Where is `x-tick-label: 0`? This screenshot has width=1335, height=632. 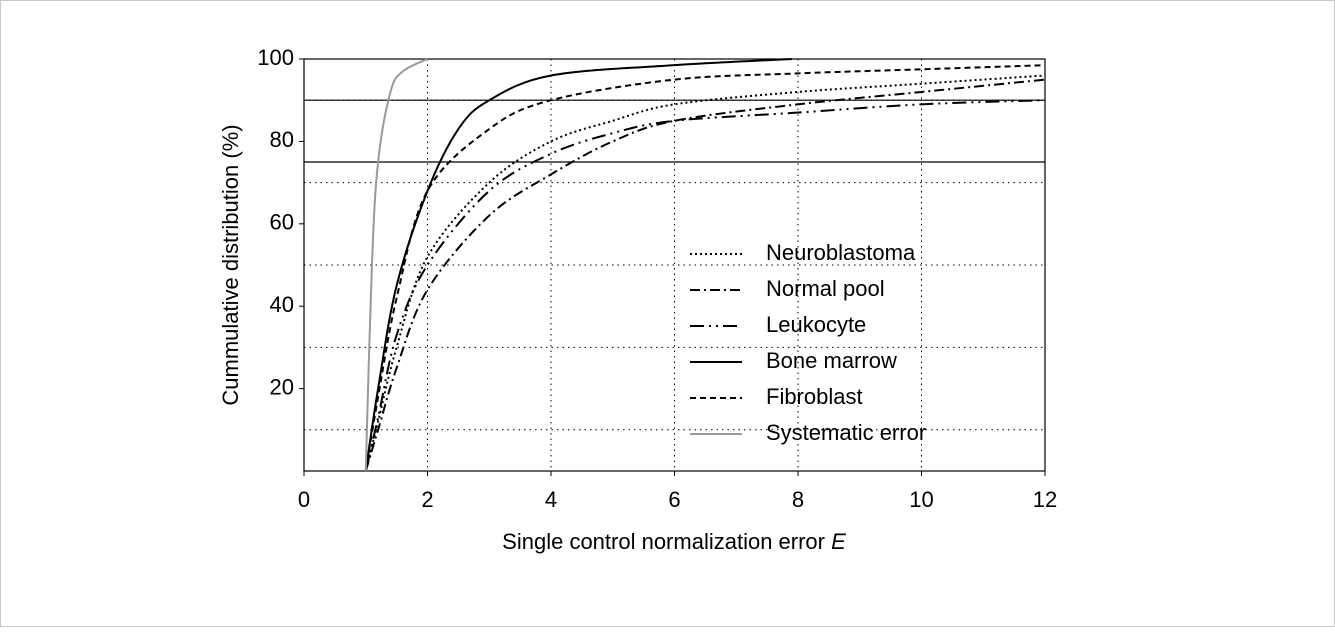 x-tick-label: 0 is located at coordinates (304, 499).